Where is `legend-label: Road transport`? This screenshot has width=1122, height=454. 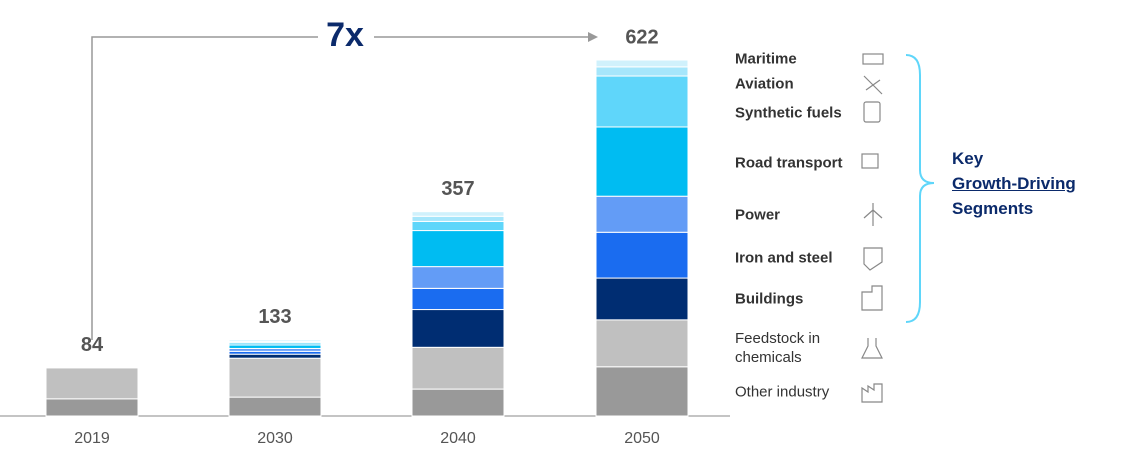
legend-label: Road transport is located at coordinates (789, 163).